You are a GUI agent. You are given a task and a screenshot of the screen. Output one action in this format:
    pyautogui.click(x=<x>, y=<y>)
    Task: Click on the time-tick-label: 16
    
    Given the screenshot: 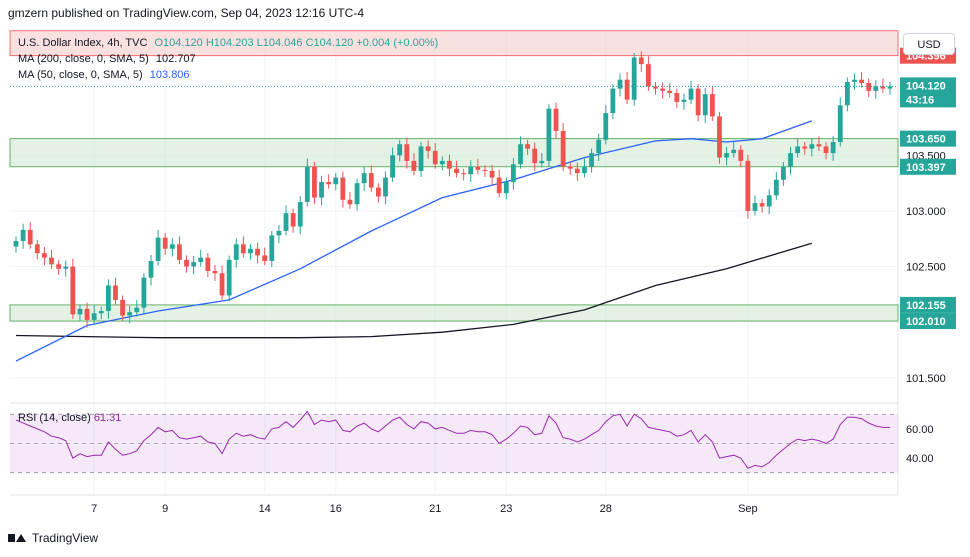 What is the action you would take?
    pyautogui.click(x=336, y=509)
    